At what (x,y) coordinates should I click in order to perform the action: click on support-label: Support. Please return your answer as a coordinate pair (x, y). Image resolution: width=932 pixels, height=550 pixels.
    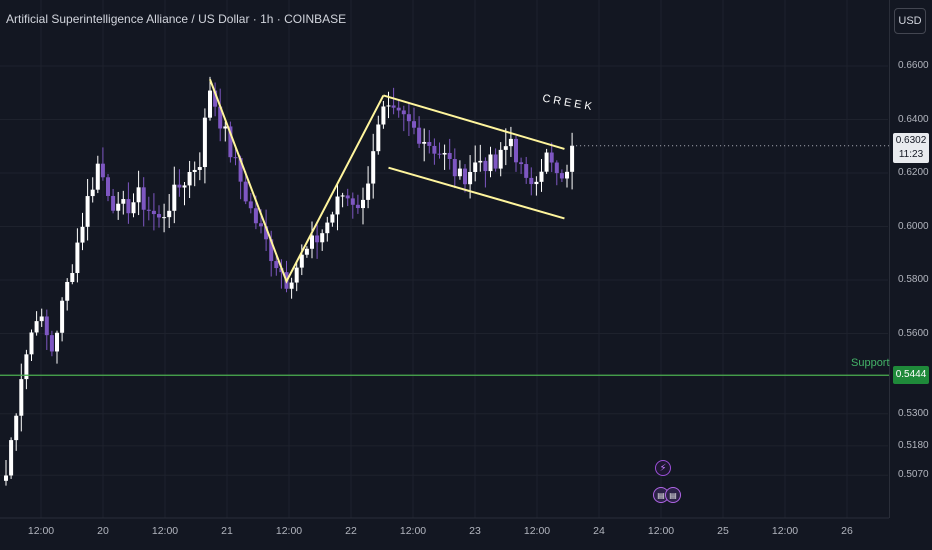
    Looking at the image, I should click on (870, 363).